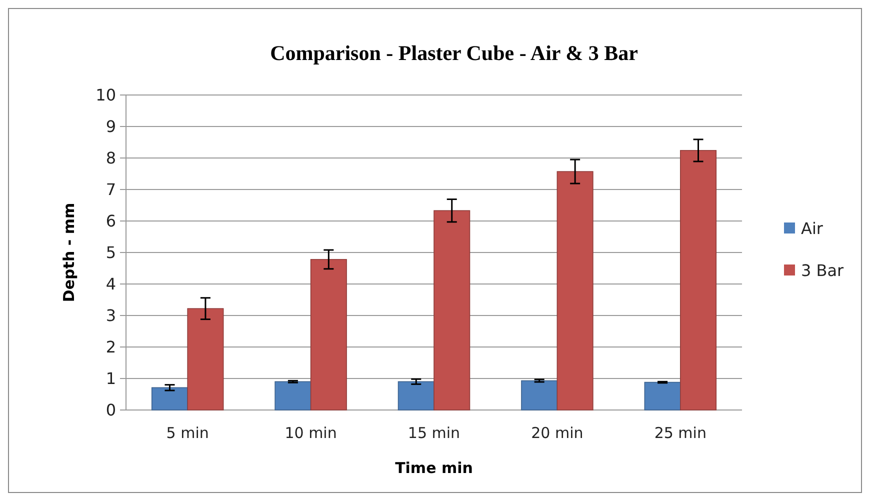 The width and height of the screenshot is (870, 501). Describe the element at coordinates (106, 95) in the screenshot. I see `y-tick-label: 10` at that location.